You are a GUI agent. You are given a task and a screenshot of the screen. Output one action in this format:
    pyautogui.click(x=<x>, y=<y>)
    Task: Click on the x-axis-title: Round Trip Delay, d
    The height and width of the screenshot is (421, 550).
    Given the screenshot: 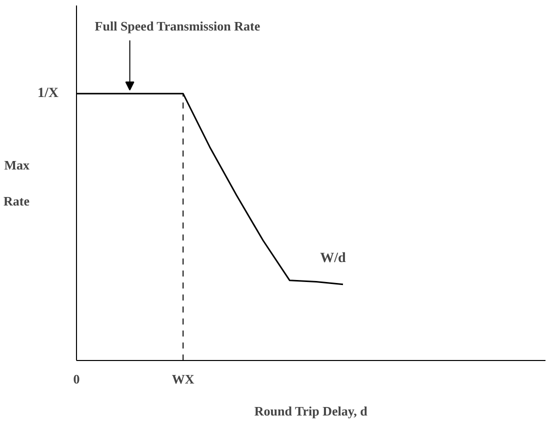 What is the action you would take?
    pyautogui.click(x=311, y=411)
    